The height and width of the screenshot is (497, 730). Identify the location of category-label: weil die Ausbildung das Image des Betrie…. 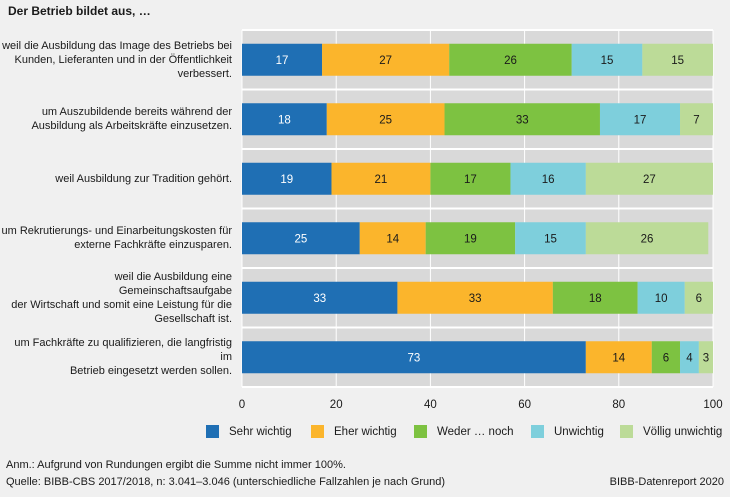
(116, 60).